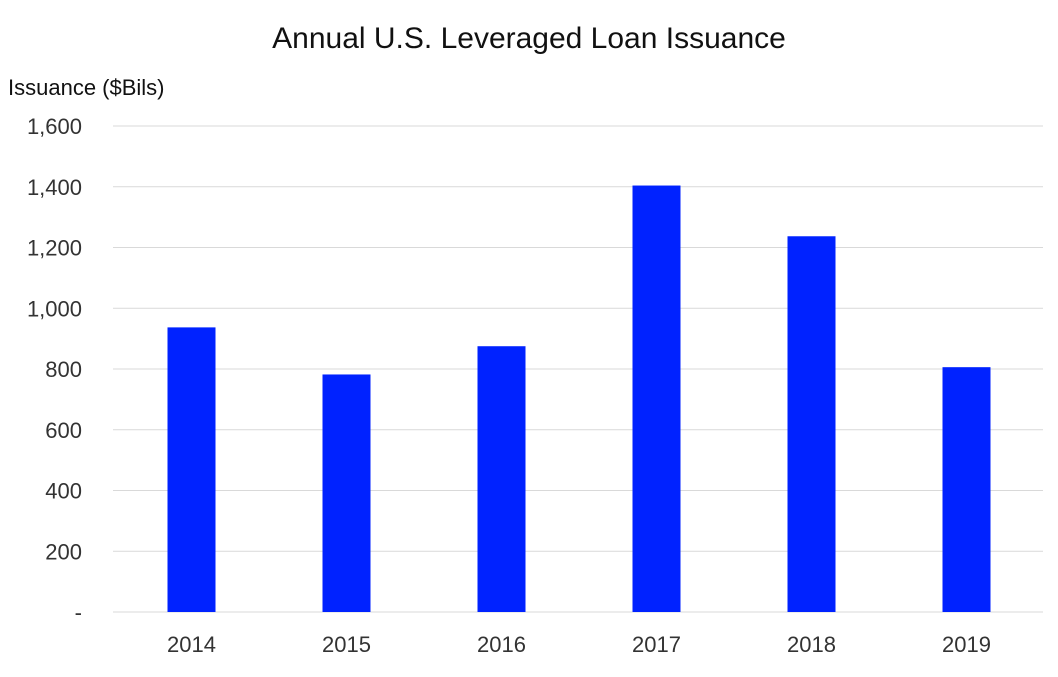 This screenshot has width=1058, height=677. Describe the element at coordinates (63, 430) in the screenshot. I see `y-tick-label: 600` at that location.